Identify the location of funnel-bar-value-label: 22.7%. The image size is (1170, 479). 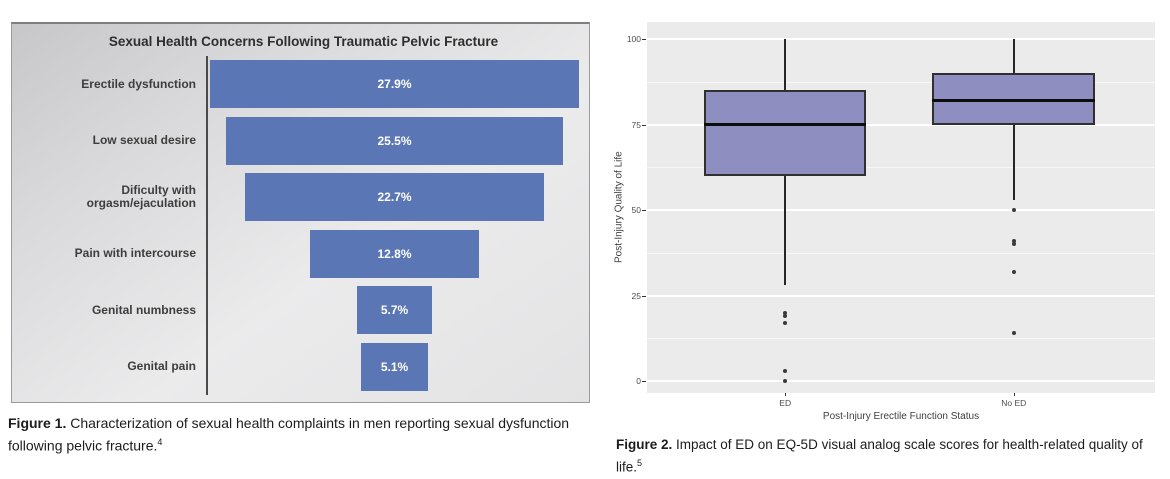
(394, 197).